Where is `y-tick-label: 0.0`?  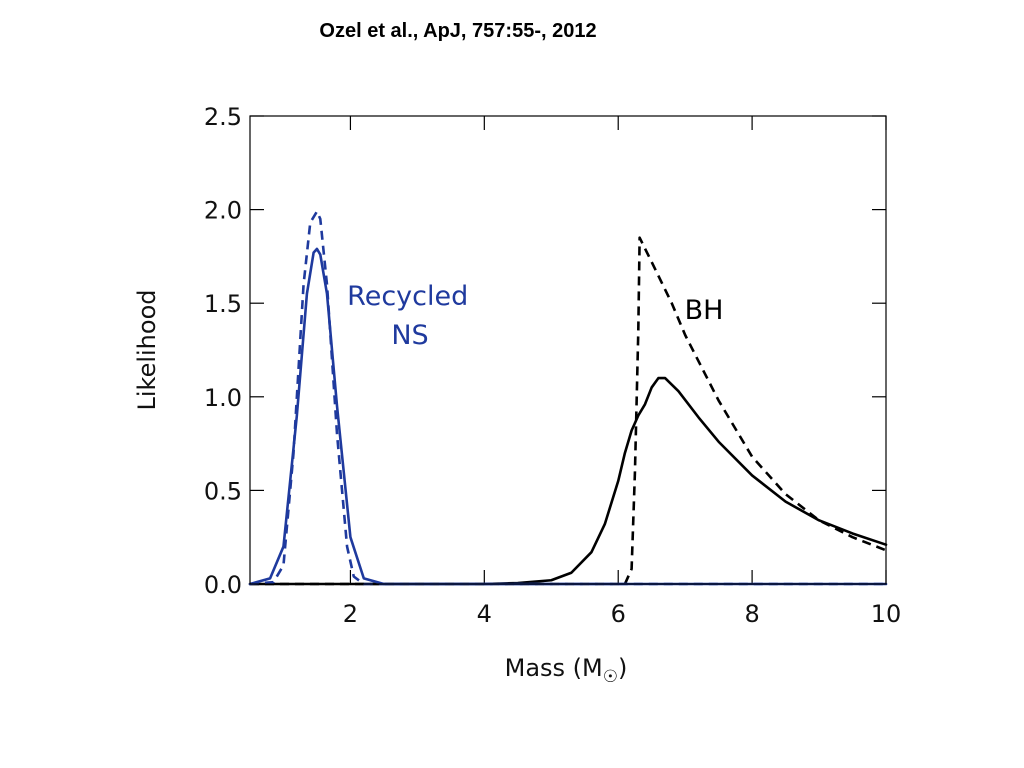 y-tick-label: 0.0 is located at coordinates (223, 585).